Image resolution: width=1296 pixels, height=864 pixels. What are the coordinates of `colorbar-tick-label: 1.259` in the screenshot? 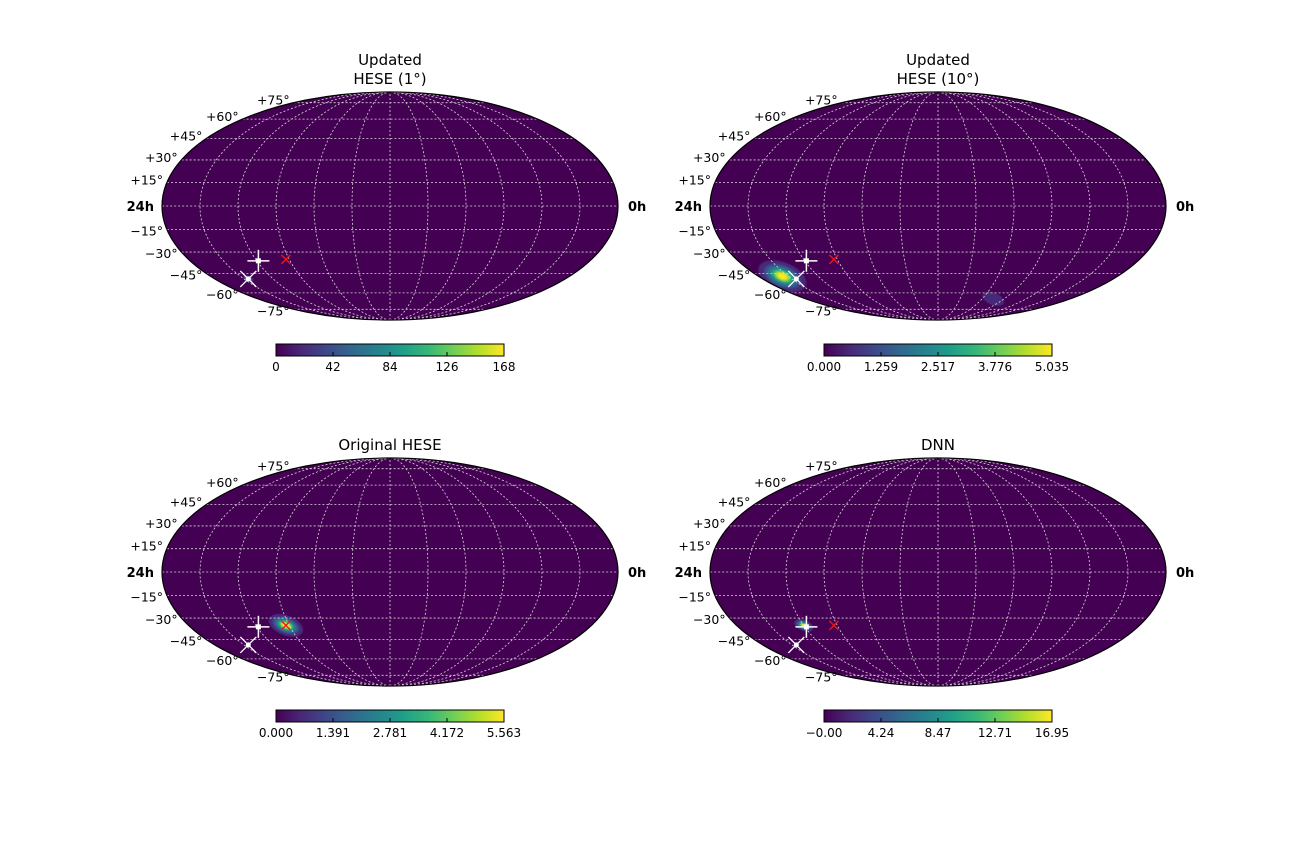 It's located at (881, 367).